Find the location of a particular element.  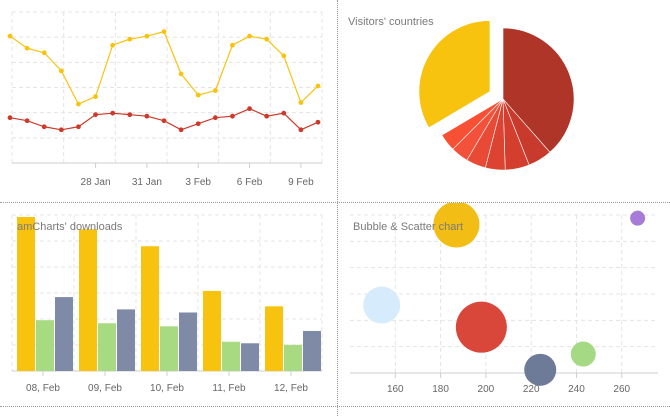

bar-category-label: 09, Feb is located at coordinates (105, 388).